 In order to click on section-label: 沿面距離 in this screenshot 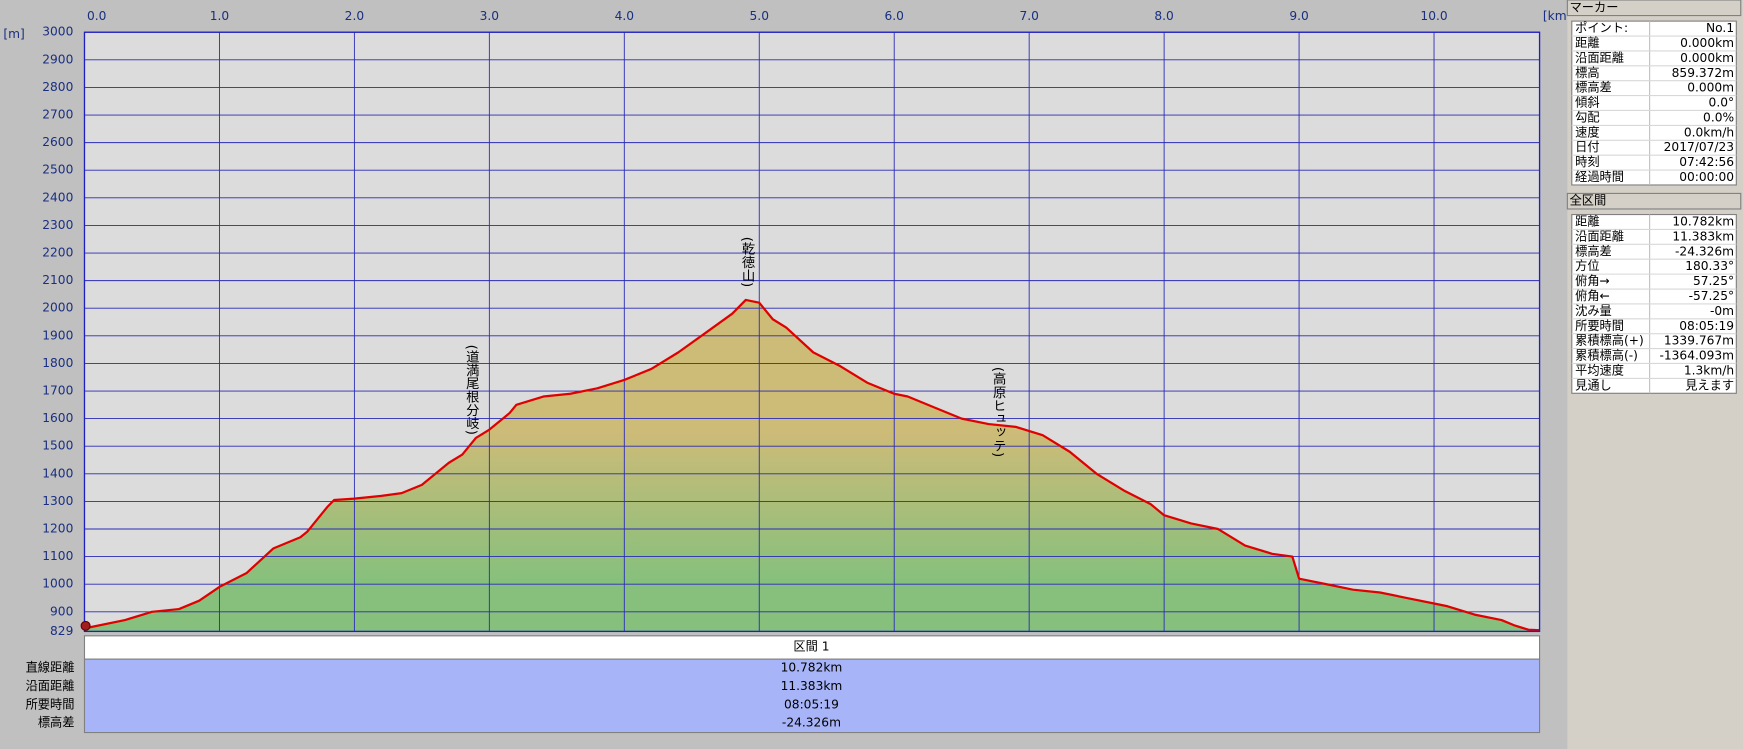, I will do `click(50, 686)`.